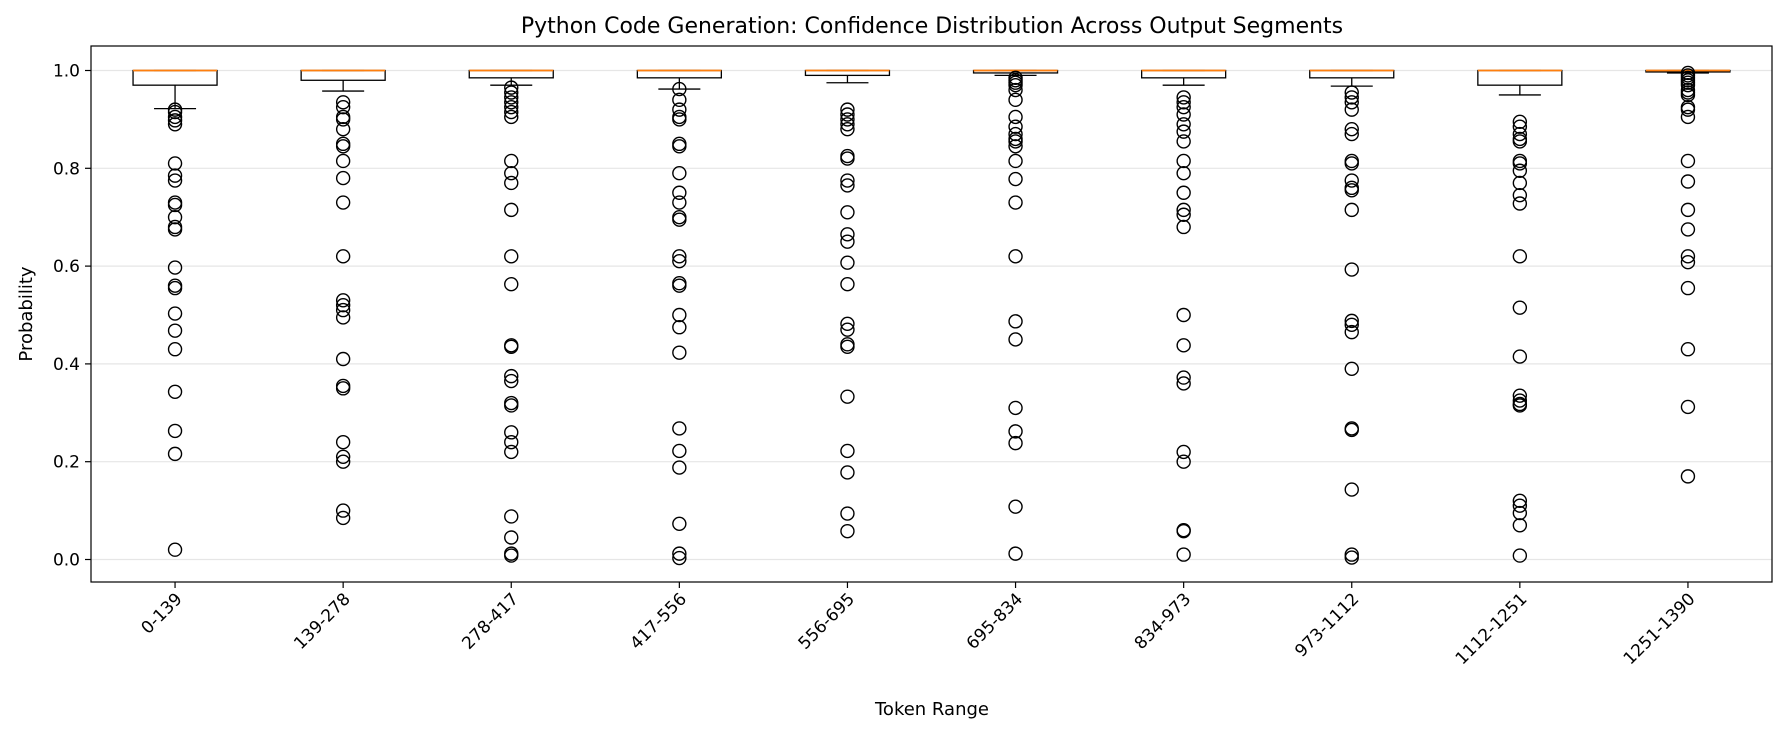 This screenshot has width=1785, height=734. Describe the element at coordinates (66, 463) in the screenshot. I see `y-tick-label: 0.2` at that location.